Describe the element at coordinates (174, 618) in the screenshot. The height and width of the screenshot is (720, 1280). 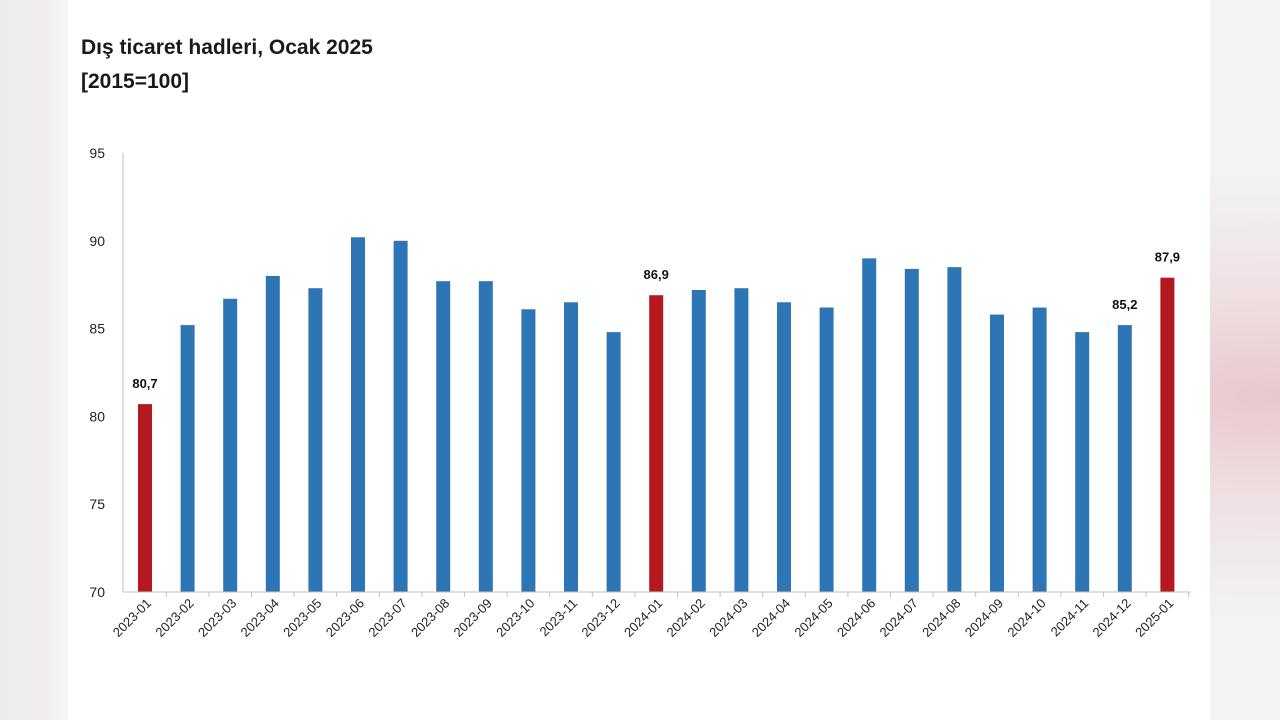
I see `x-tick-label: 2023-02` at that location.